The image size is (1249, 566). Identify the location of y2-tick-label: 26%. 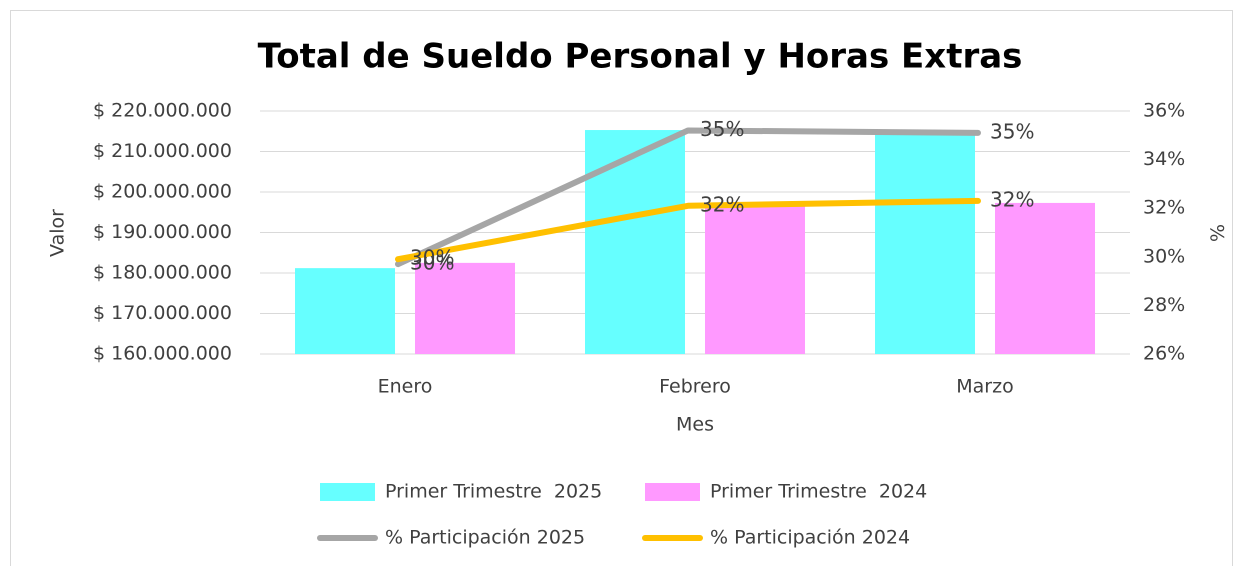
(1164, 354).